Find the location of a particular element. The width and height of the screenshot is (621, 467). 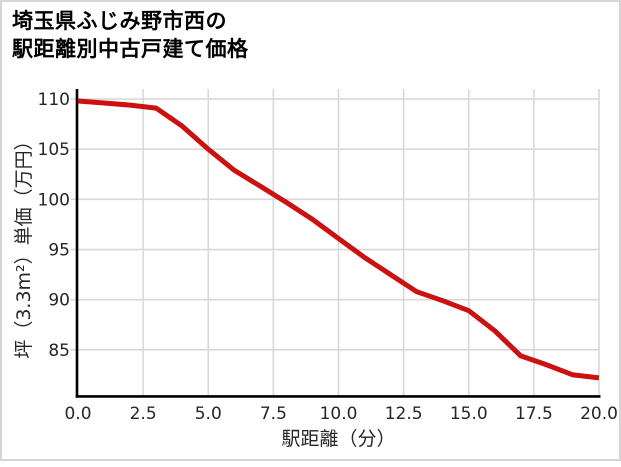

chart-title-line2: 駅距離別中古戸建て価格 is located at coordinates (130, 49).